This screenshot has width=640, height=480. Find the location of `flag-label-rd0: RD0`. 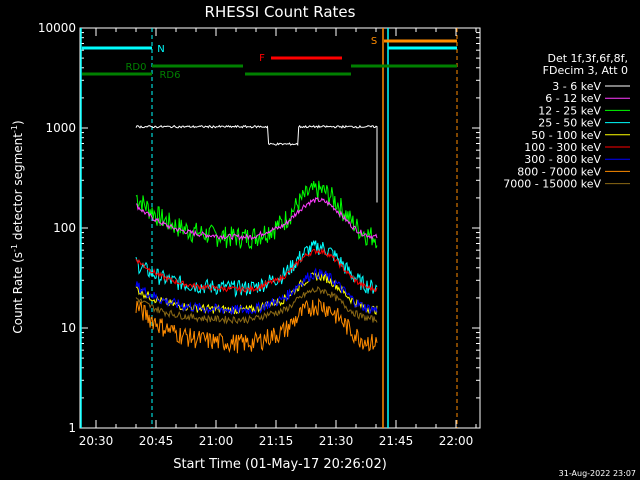

flag-label-rd0: RD0 is located at coordinates (135, 67).